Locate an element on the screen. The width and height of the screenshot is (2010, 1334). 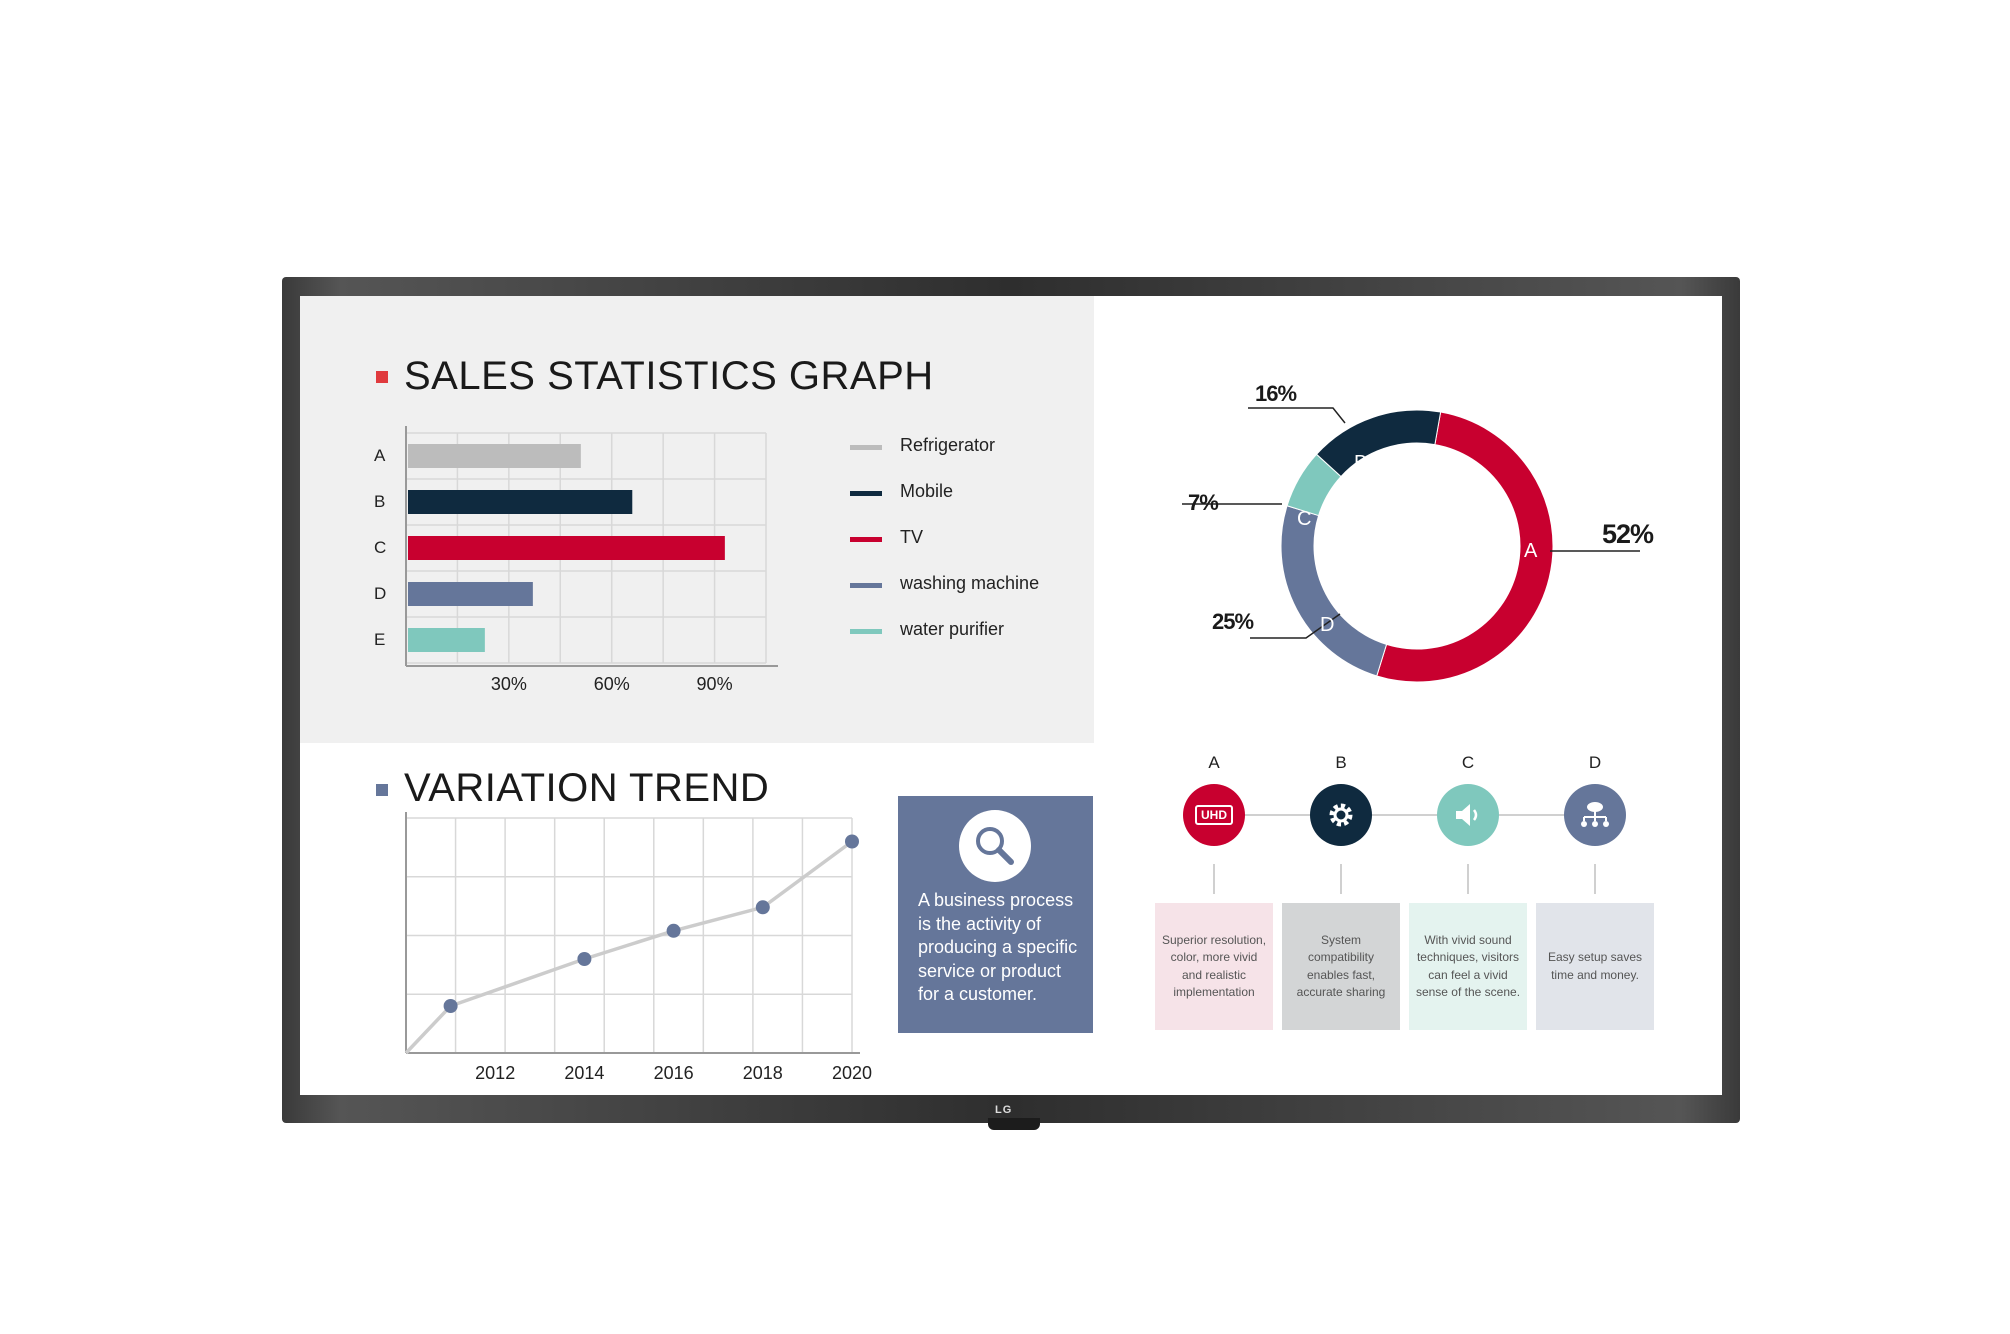
line-x-tick-label: 2014 is located at coordinates (584, 1073).